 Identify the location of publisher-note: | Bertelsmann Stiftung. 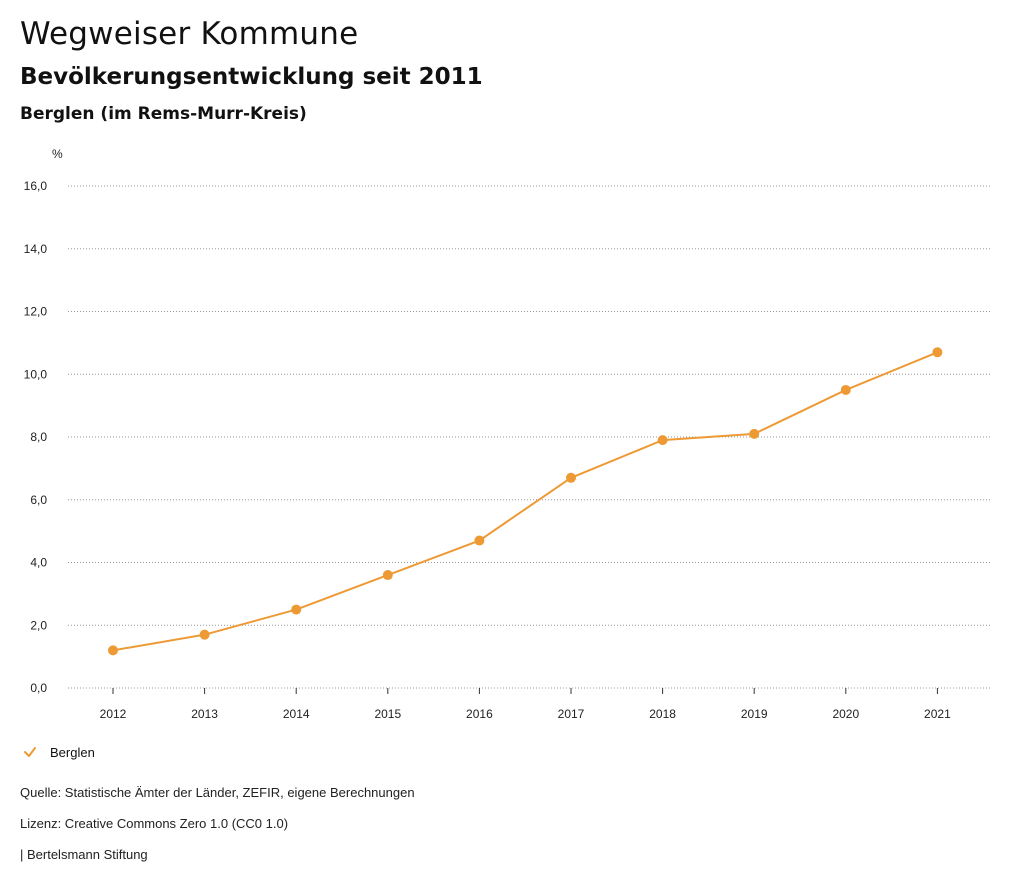
(84, 854).